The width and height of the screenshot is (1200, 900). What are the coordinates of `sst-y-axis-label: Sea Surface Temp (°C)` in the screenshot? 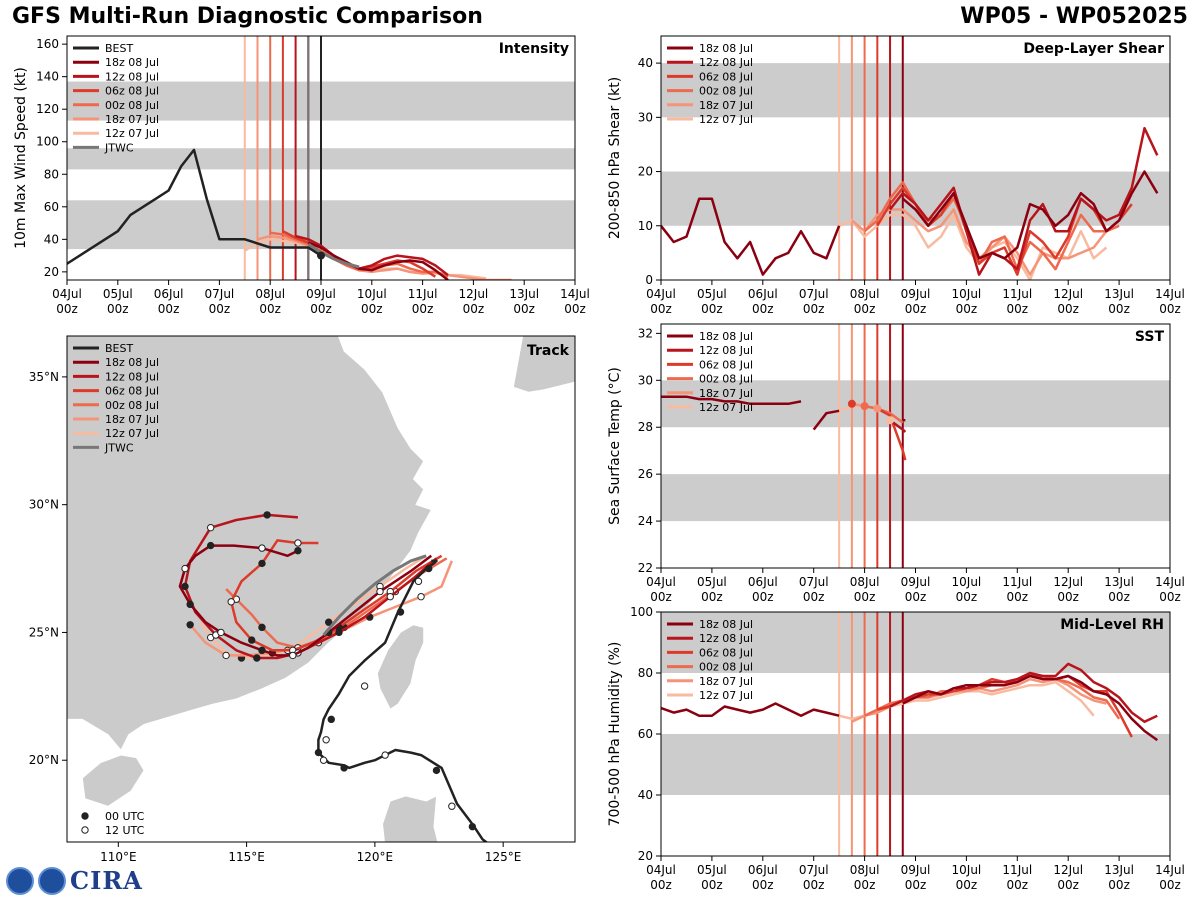 It's located at (615, 446).